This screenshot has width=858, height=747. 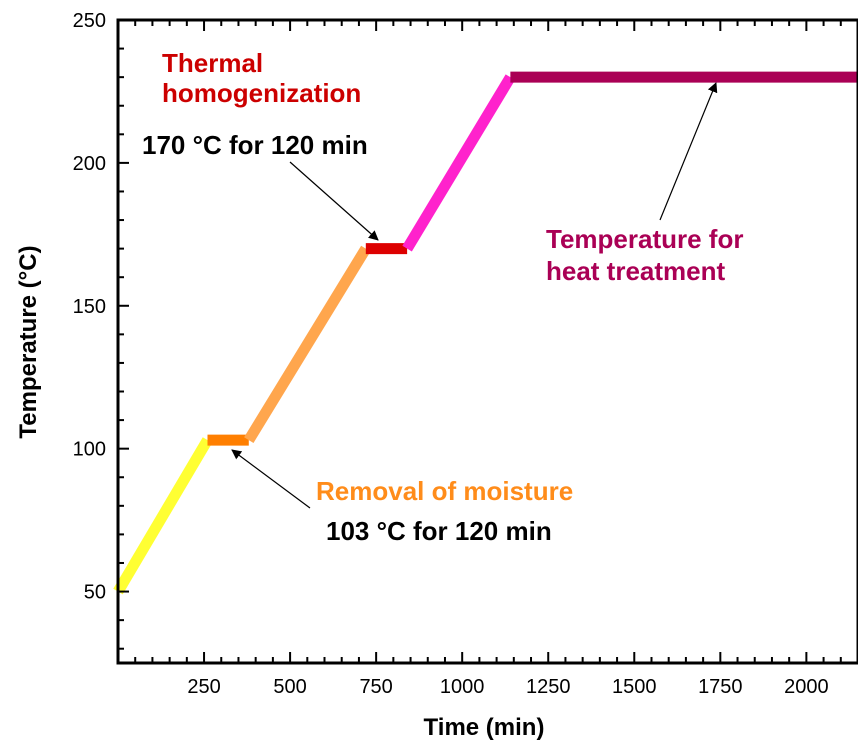 What do you see at coordinates (89, 21) in the screenshot?
I see `y-tick-label: 250` at bounding box center [89, 21].